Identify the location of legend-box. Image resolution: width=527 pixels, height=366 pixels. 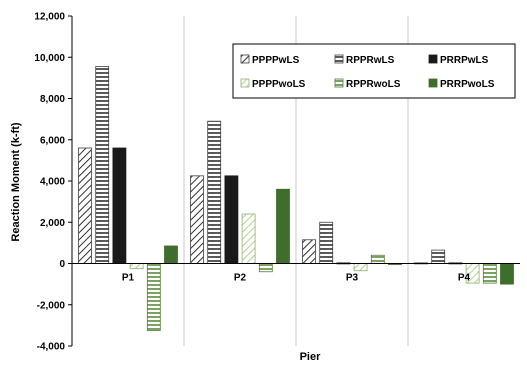
(374, 71).